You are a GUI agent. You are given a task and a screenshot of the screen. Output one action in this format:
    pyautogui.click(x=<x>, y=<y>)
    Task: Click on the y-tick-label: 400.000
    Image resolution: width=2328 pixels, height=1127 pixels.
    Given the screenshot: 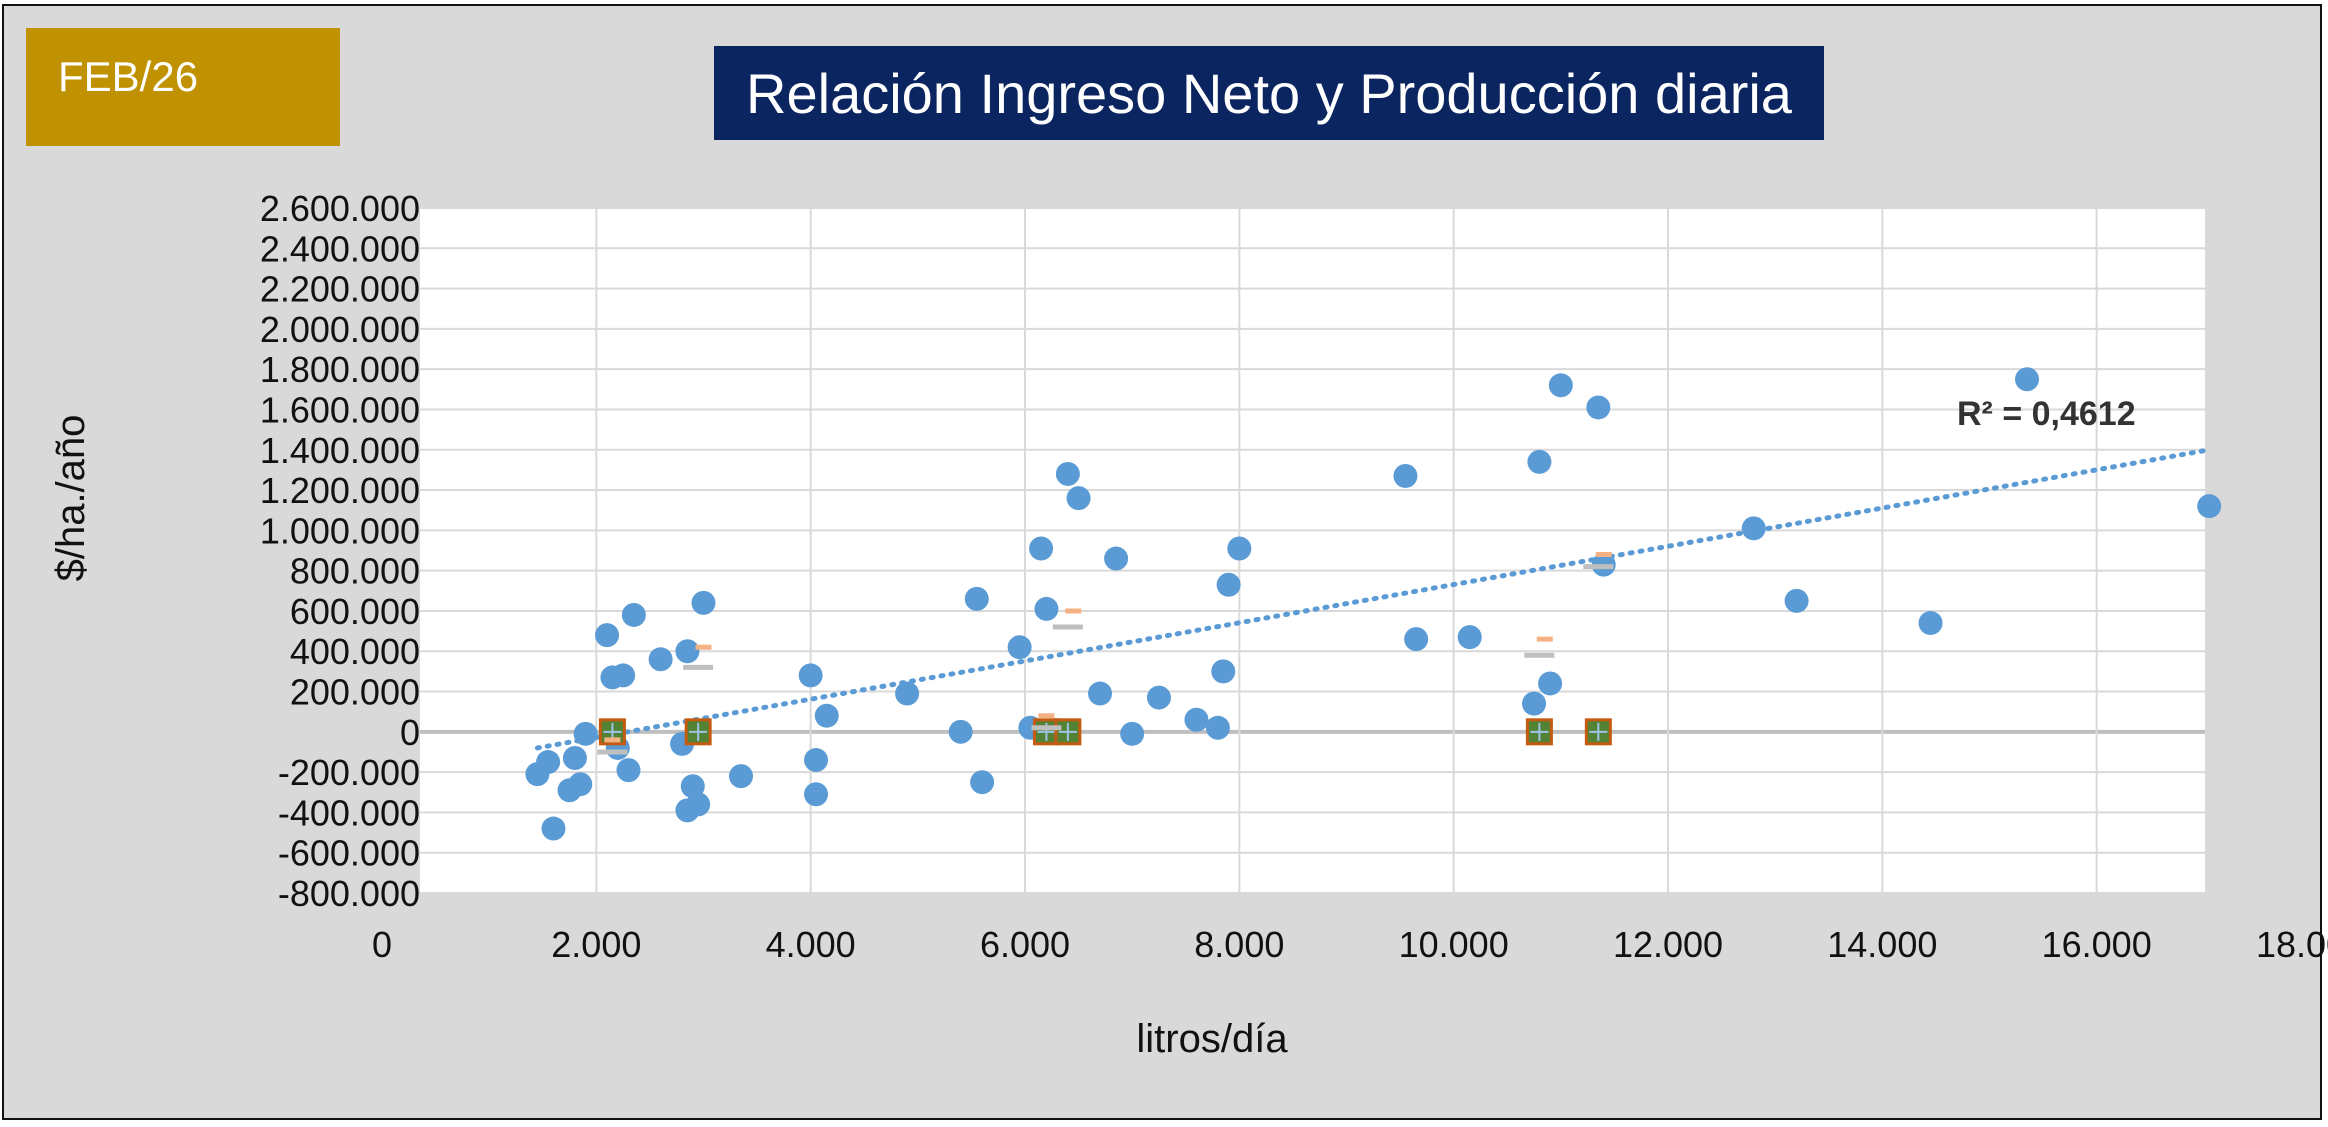 What is the action you would take?
    pyautogui.click(x=355, y=651)
    